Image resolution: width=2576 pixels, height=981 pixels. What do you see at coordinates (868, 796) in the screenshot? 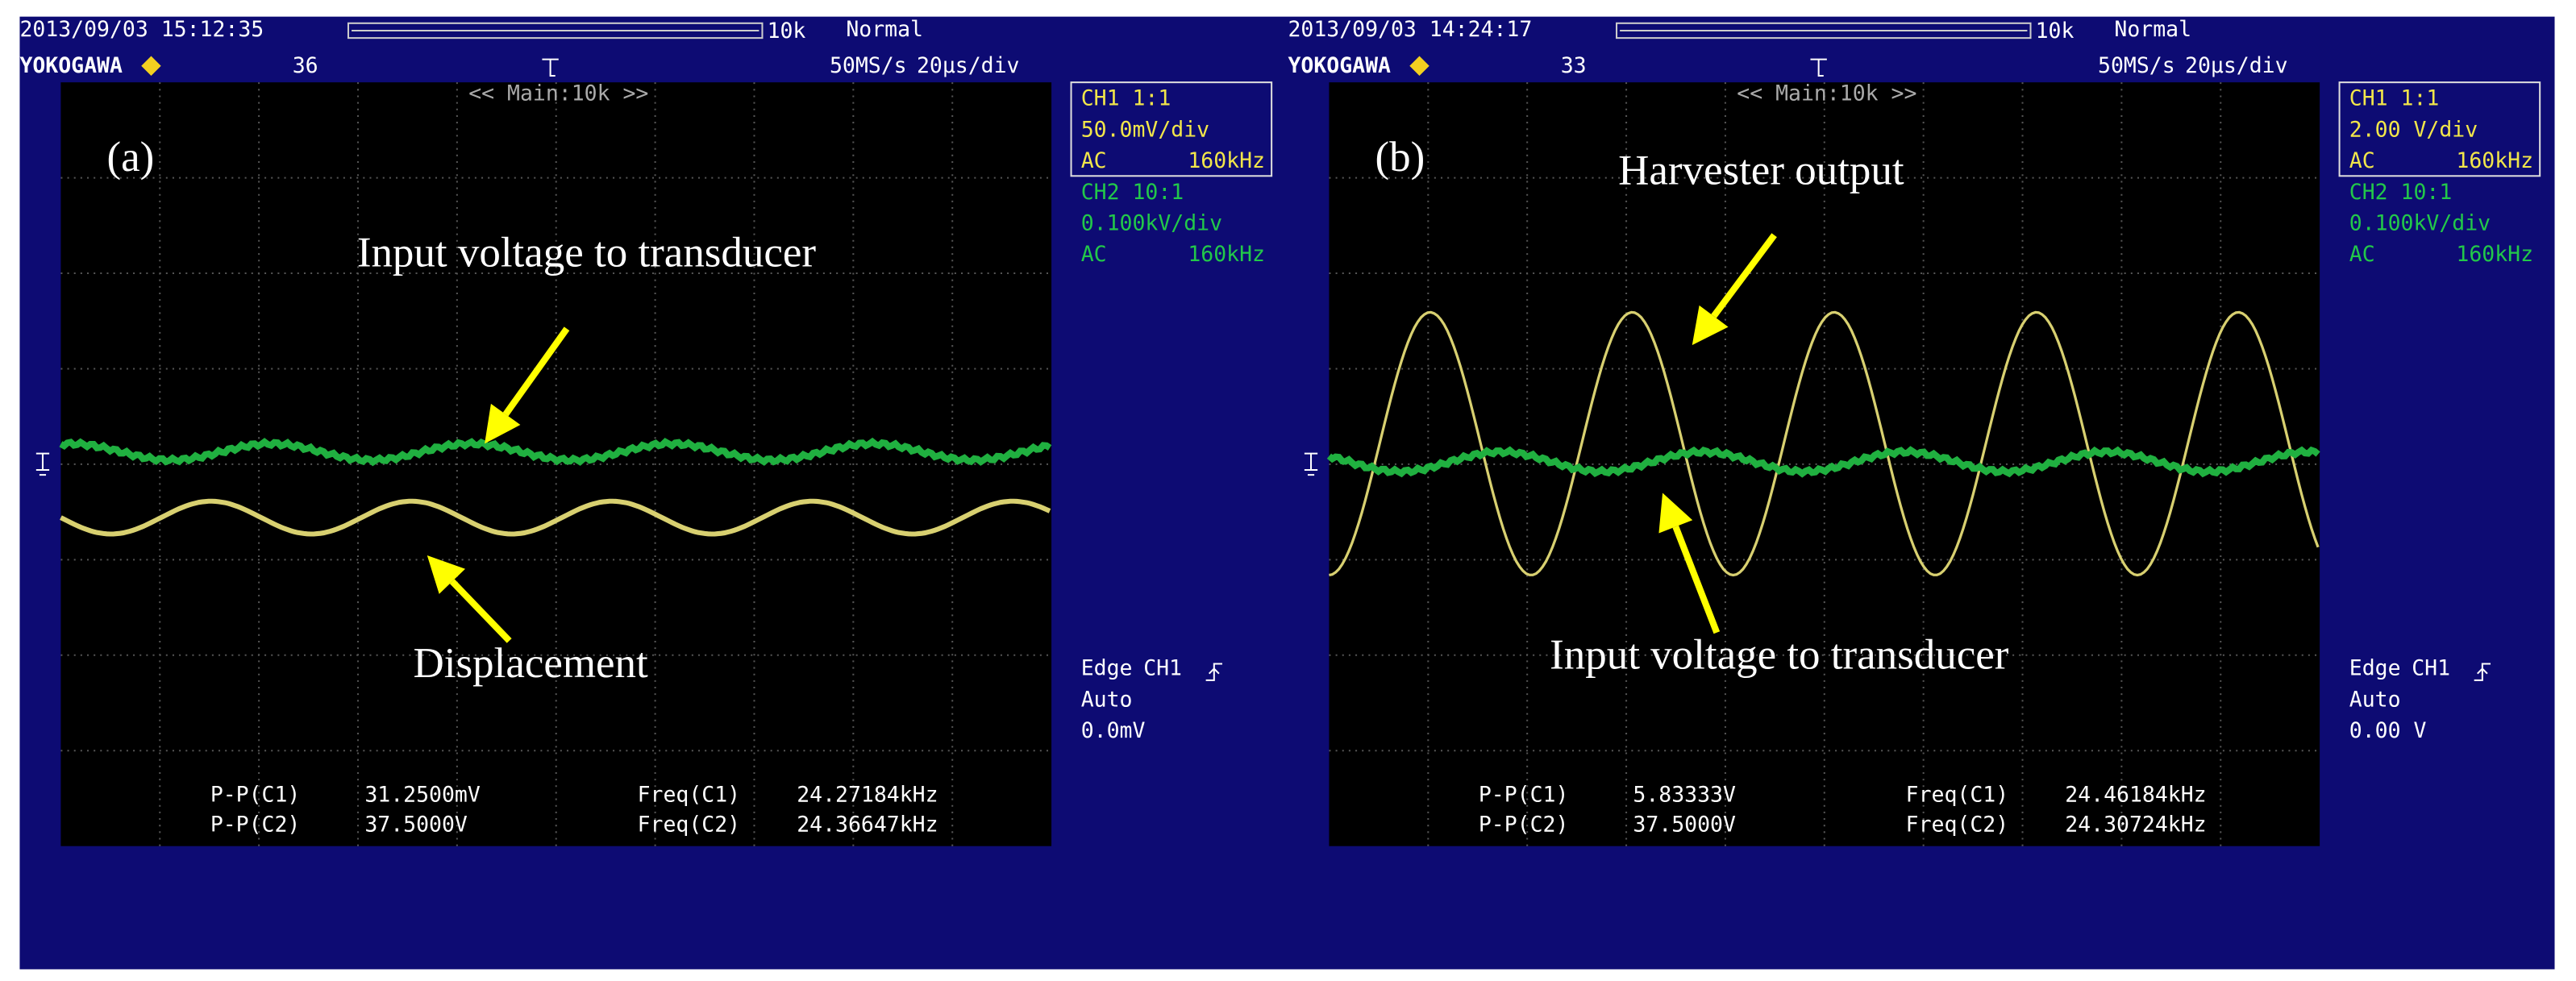
I see `measurement-value: 24.27184kHz` at bounding box center [868, 796].